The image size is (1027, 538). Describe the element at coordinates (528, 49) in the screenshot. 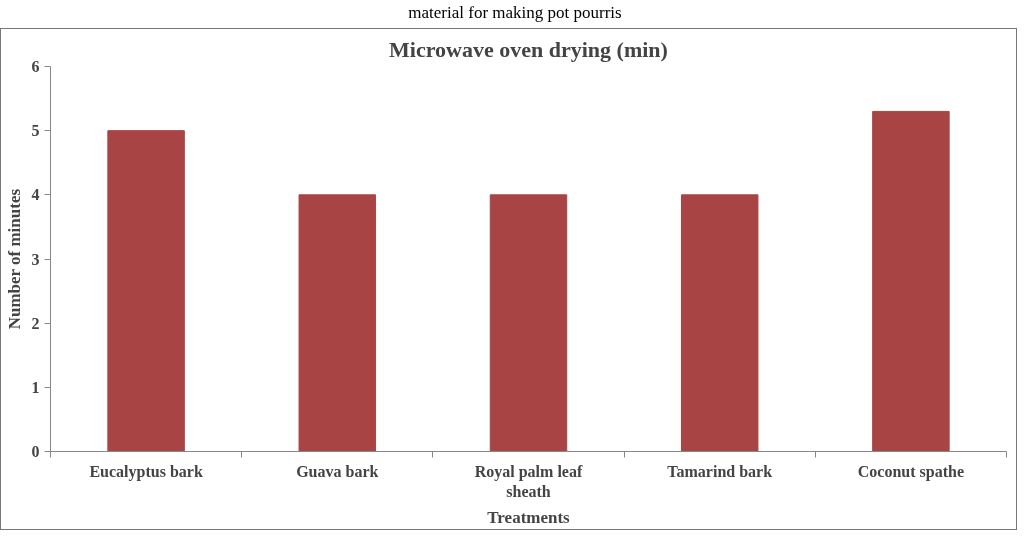

I see `chart-title: Microwave oven drying (min)` at that location.